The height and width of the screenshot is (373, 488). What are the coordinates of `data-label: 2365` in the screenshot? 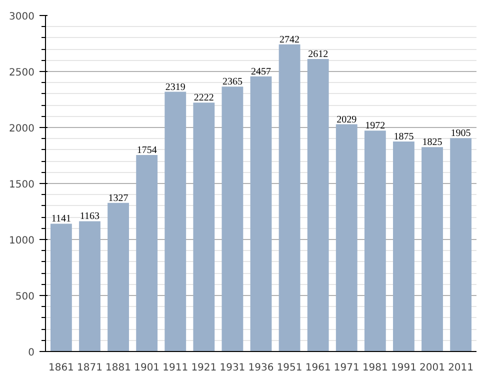 It's located at (232, 82).